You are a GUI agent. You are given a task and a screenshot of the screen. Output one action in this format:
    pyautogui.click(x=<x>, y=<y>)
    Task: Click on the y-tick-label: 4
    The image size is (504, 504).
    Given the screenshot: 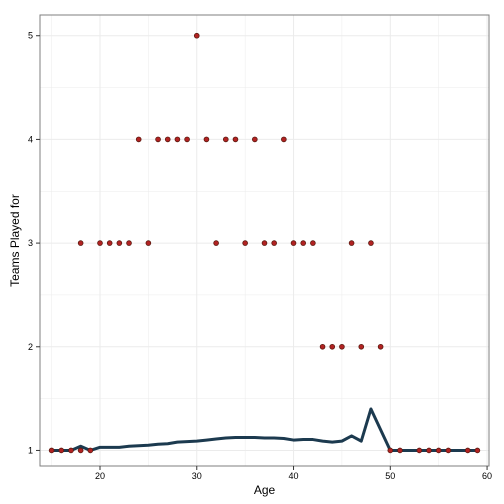 What is the action you would take?
    pyautogui.click(x=30, y=139)
    